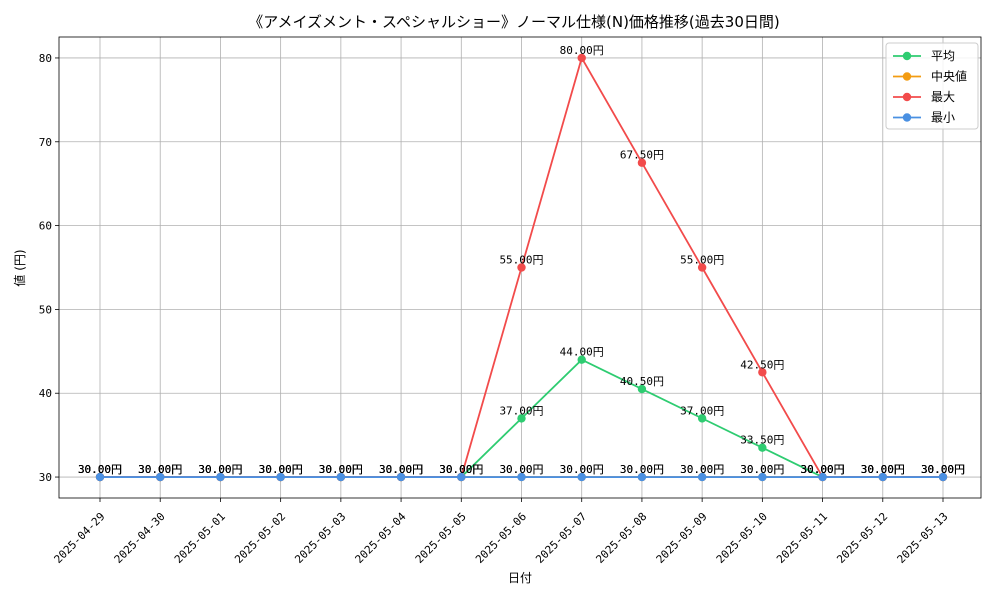 This screenshot has width=1000, height=600. I want to click on chart-title: 《アメイズメント・スペシャルショー》ノーマル仕様(N)価格推移(過去30日間), so click(513, 22).